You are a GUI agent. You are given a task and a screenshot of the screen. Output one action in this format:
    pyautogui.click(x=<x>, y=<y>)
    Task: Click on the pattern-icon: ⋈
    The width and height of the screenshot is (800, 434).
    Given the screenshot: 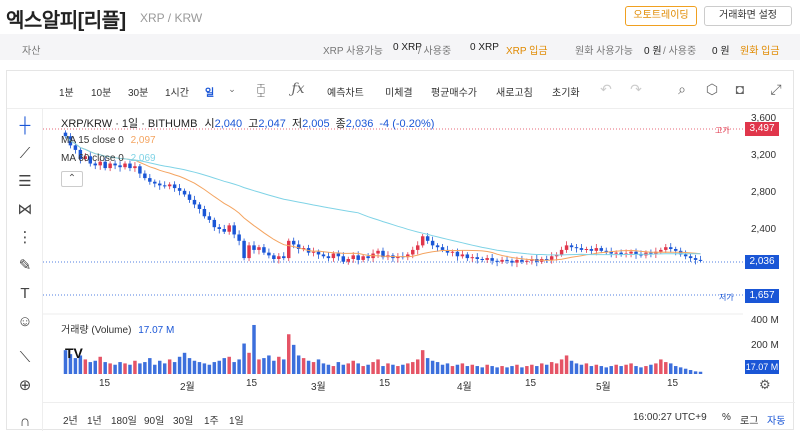 What is the action you would take?
    pyautogui.click(x=25, y=209)
    